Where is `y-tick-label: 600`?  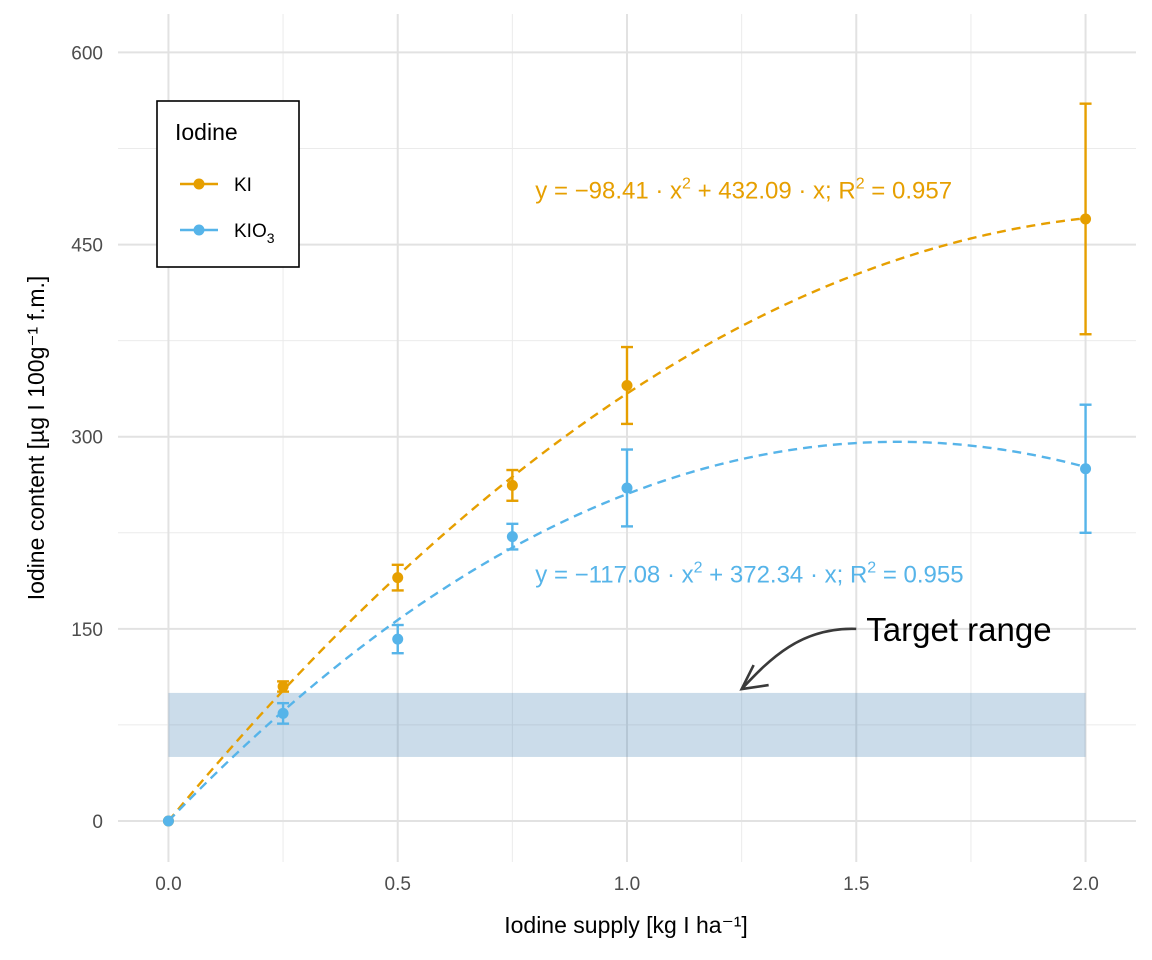
y-tick-label: 600 is located at coordinates (87, 53).